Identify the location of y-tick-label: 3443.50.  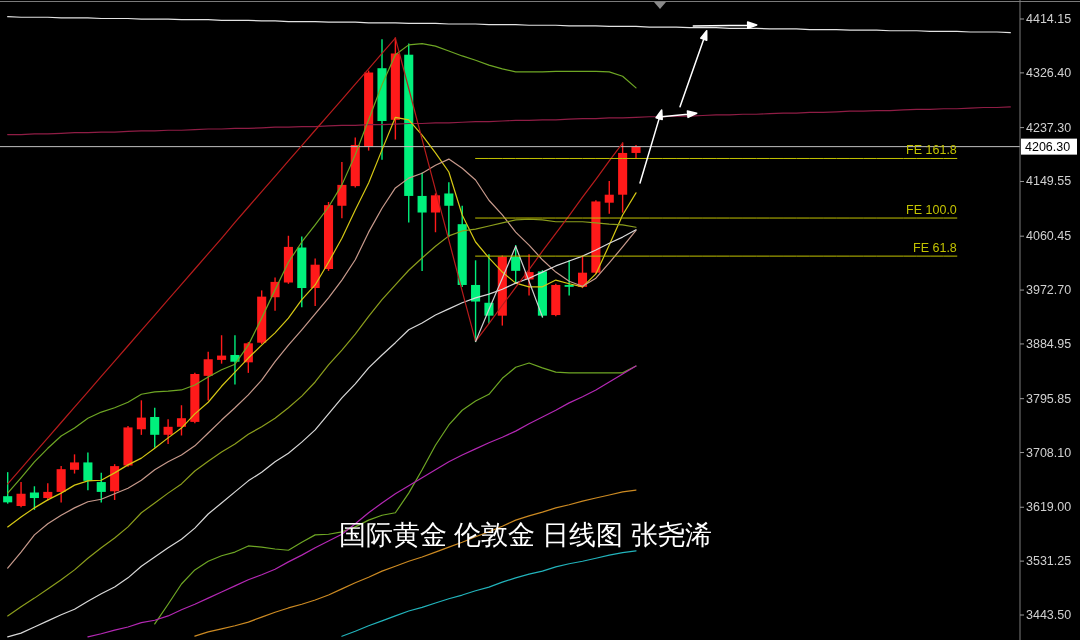
(1049, 615).